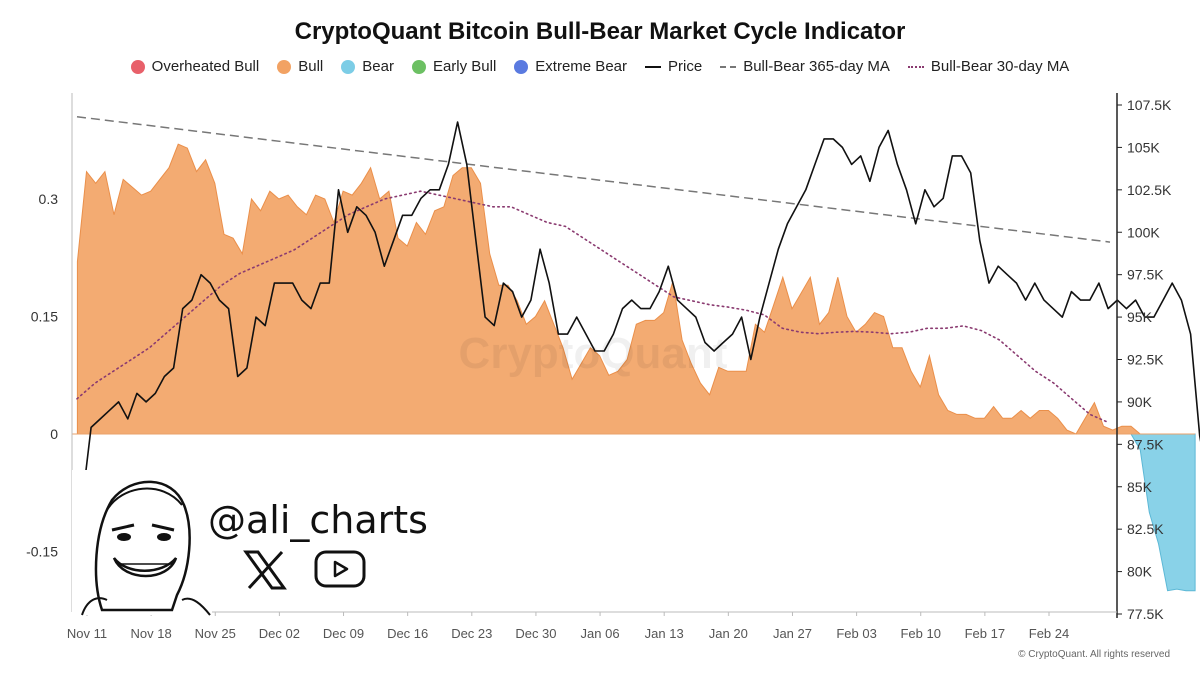  Describe the element at coordinates (124, 537) in the screenshot. I see `face-eye-left` at that location.